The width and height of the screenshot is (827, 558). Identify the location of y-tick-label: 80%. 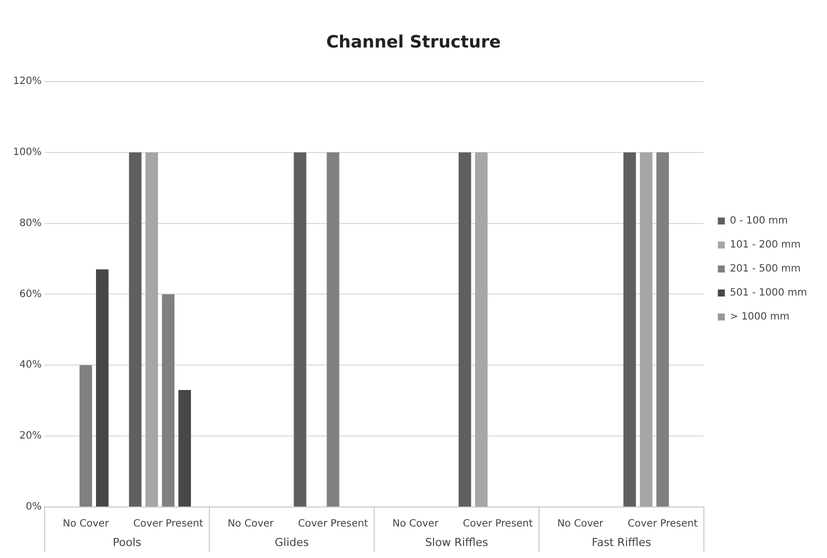
(30, 223).